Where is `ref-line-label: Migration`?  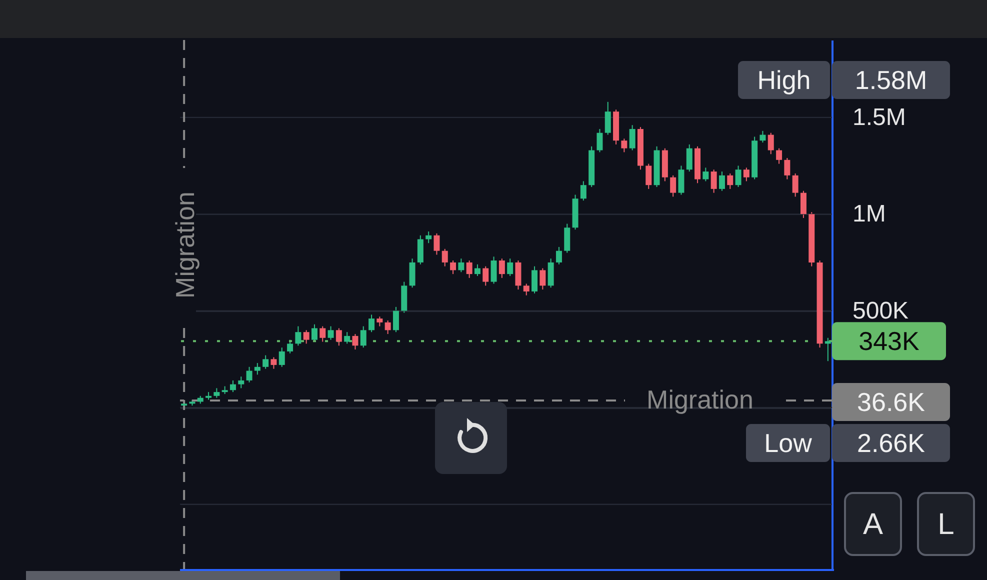
ref-line-label: Migration is located at coordinates (700, 399).